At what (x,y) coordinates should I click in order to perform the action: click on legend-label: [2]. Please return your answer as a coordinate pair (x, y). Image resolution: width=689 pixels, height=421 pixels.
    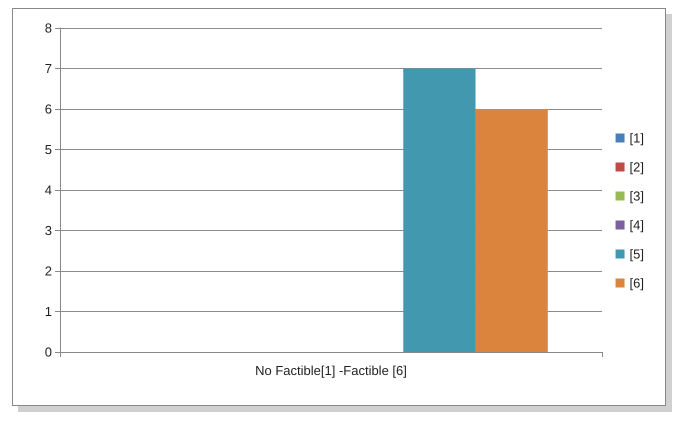
    Looking at the image, I should click on (637, 167).